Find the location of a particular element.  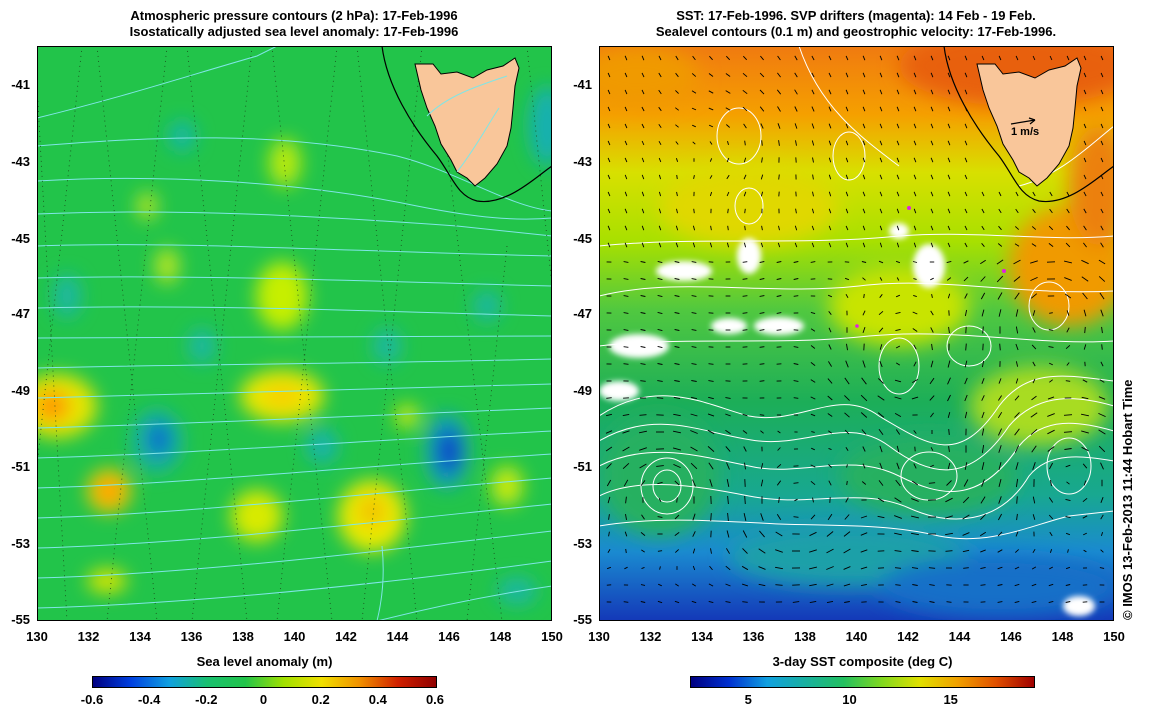

x-tick: 148 is located at coordinates (500, 636).